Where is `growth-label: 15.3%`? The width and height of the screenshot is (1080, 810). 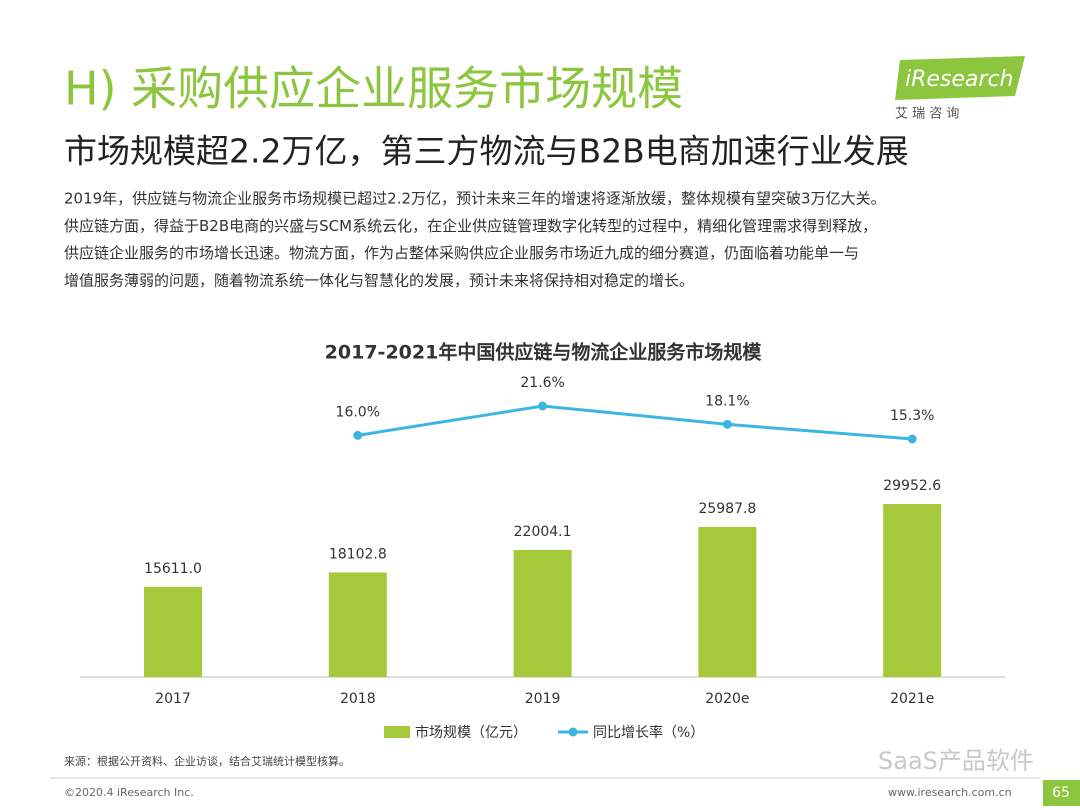 growth-label: 15.3% is located at coordinates (912, 416).